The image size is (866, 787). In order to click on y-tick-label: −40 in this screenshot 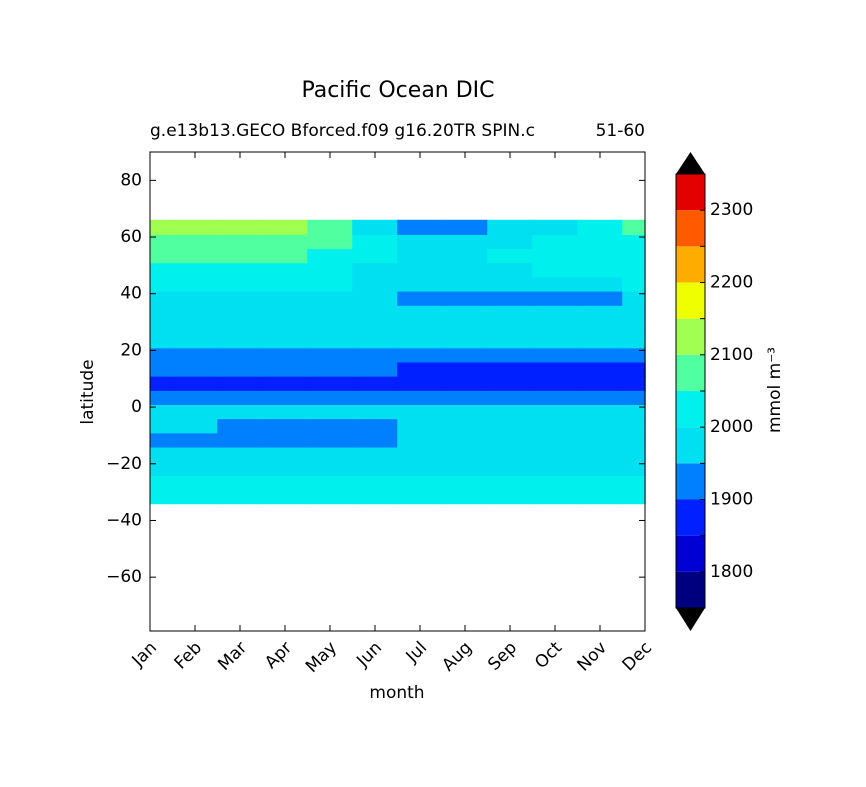, I will do `click(124, 520)`.